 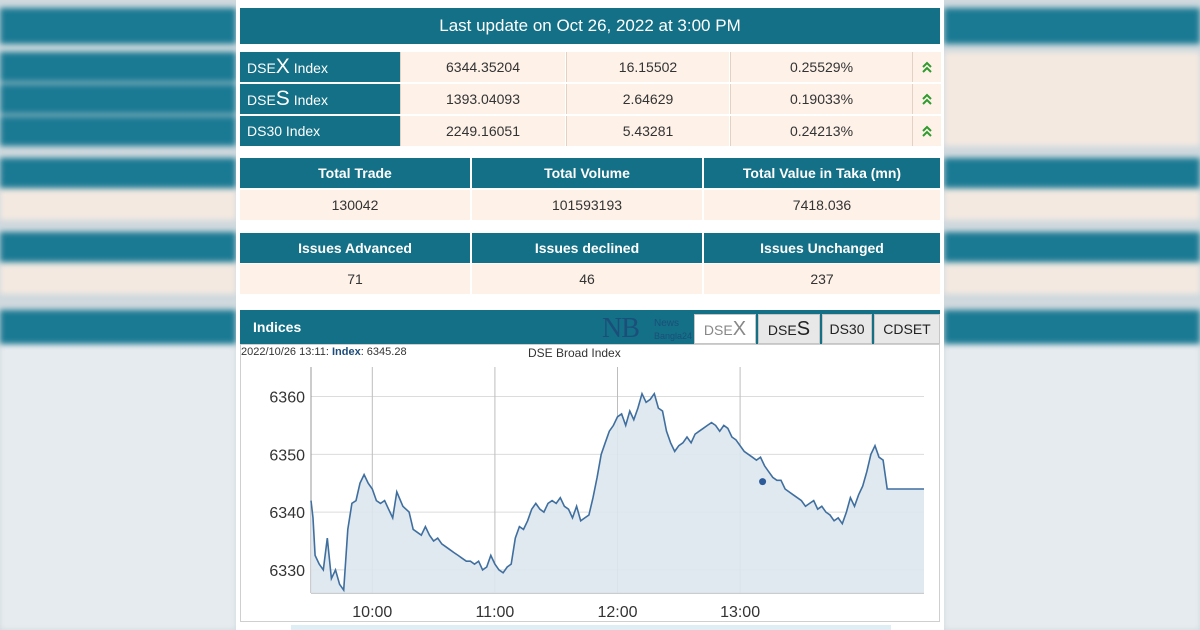 I want to click on index-percent: 0.24213%, so click(x=821, y=131).